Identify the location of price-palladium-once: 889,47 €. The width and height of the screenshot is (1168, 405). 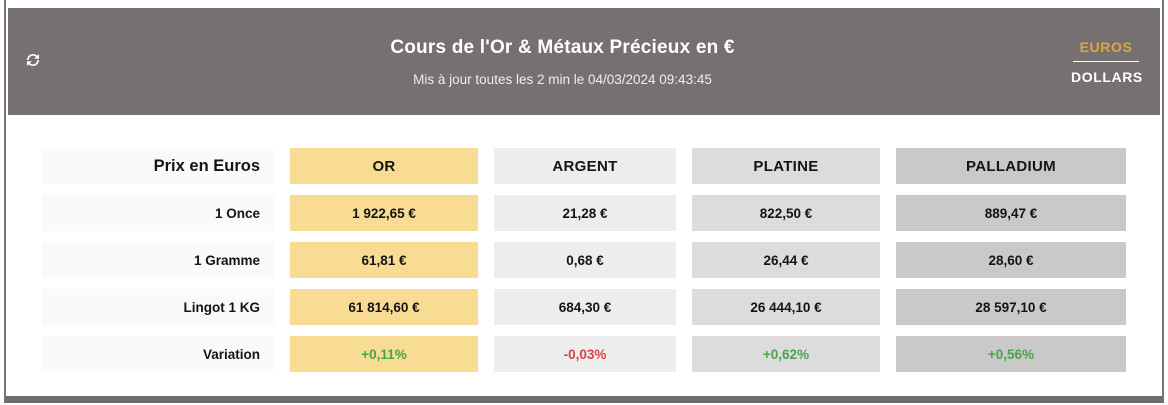
(1011, 213).